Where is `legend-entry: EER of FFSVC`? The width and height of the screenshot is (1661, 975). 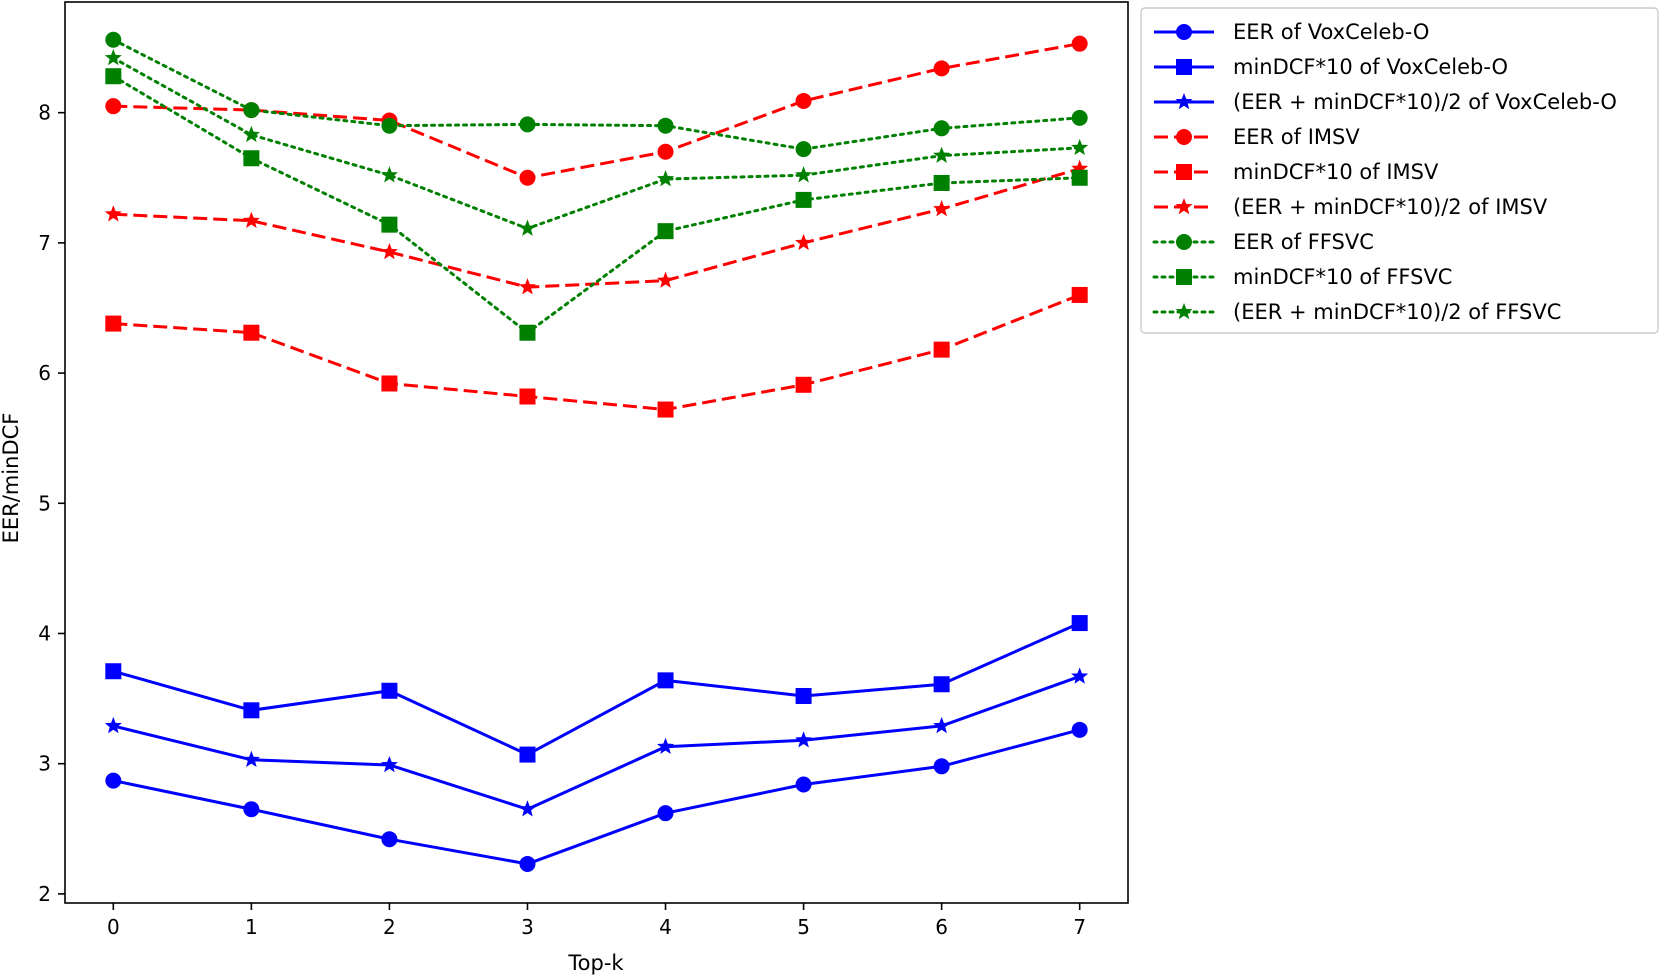 legend-entry: EER of FFSVC is located at coordinates (1263, 242).